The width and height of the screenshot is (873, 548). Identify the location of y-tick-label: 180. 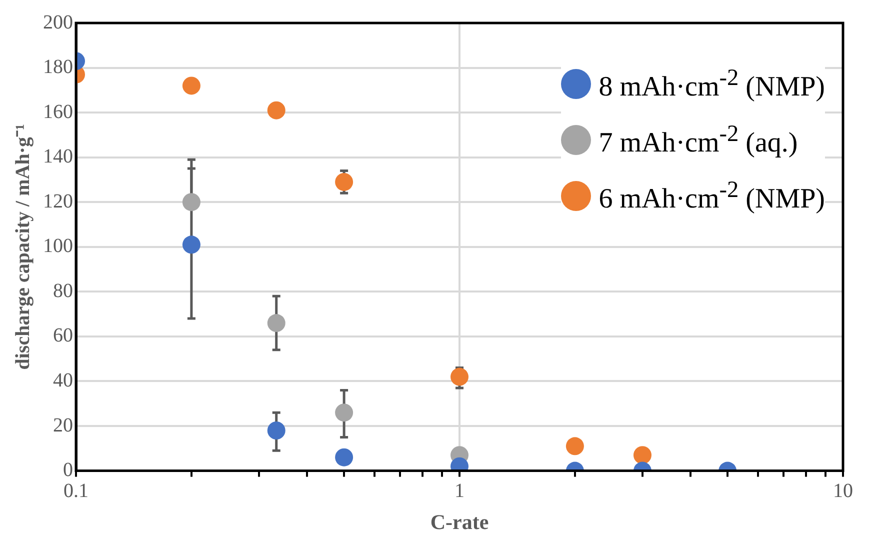
(58, 67).